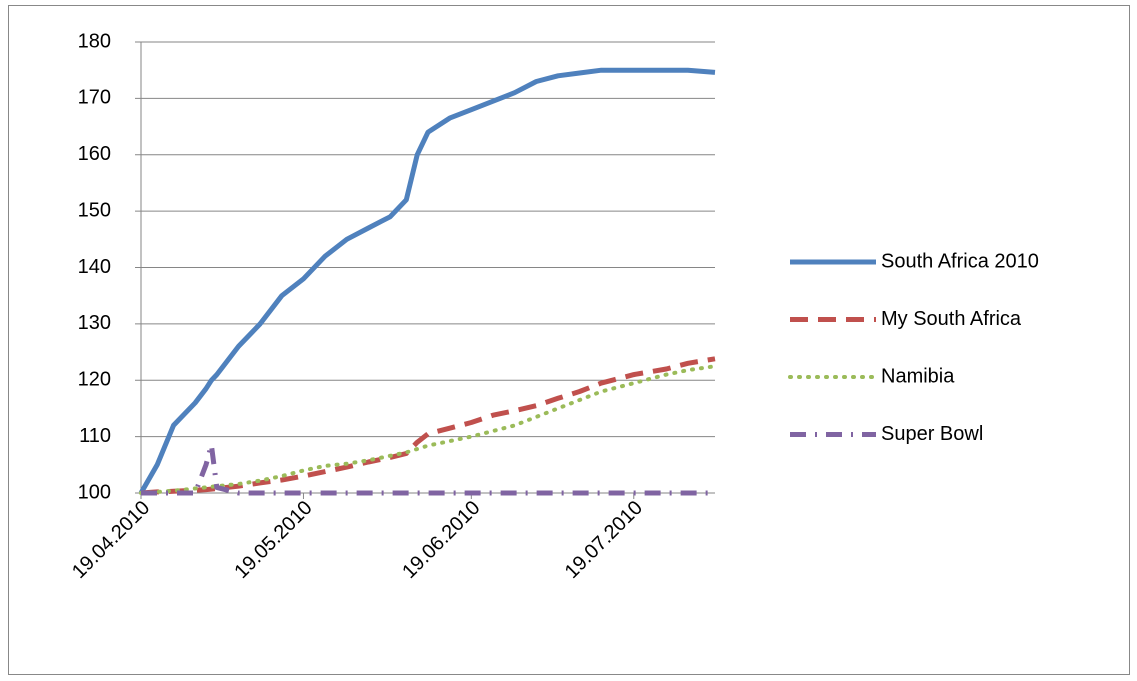 Image resolution: width=1137 pixels, height=681 pixels. I want to click on y-tick-label: 150, so click(94, 210).